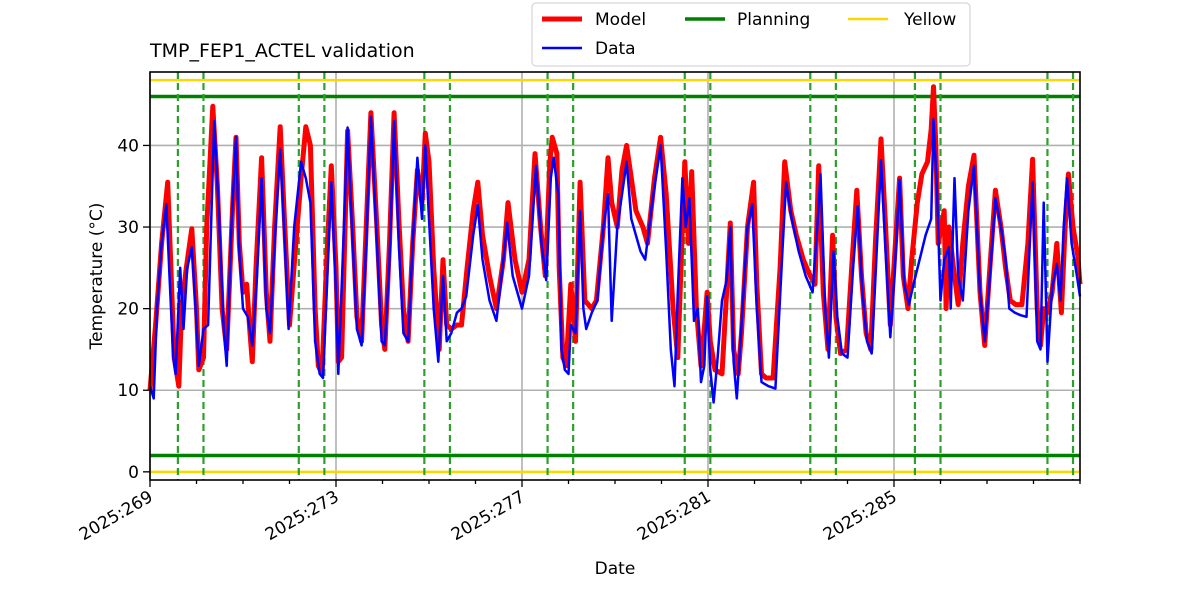  What do you see at coordinates (133, 473) in the screenshot?
I see `y-tick-label: 0` at bounding box center [133, 473].